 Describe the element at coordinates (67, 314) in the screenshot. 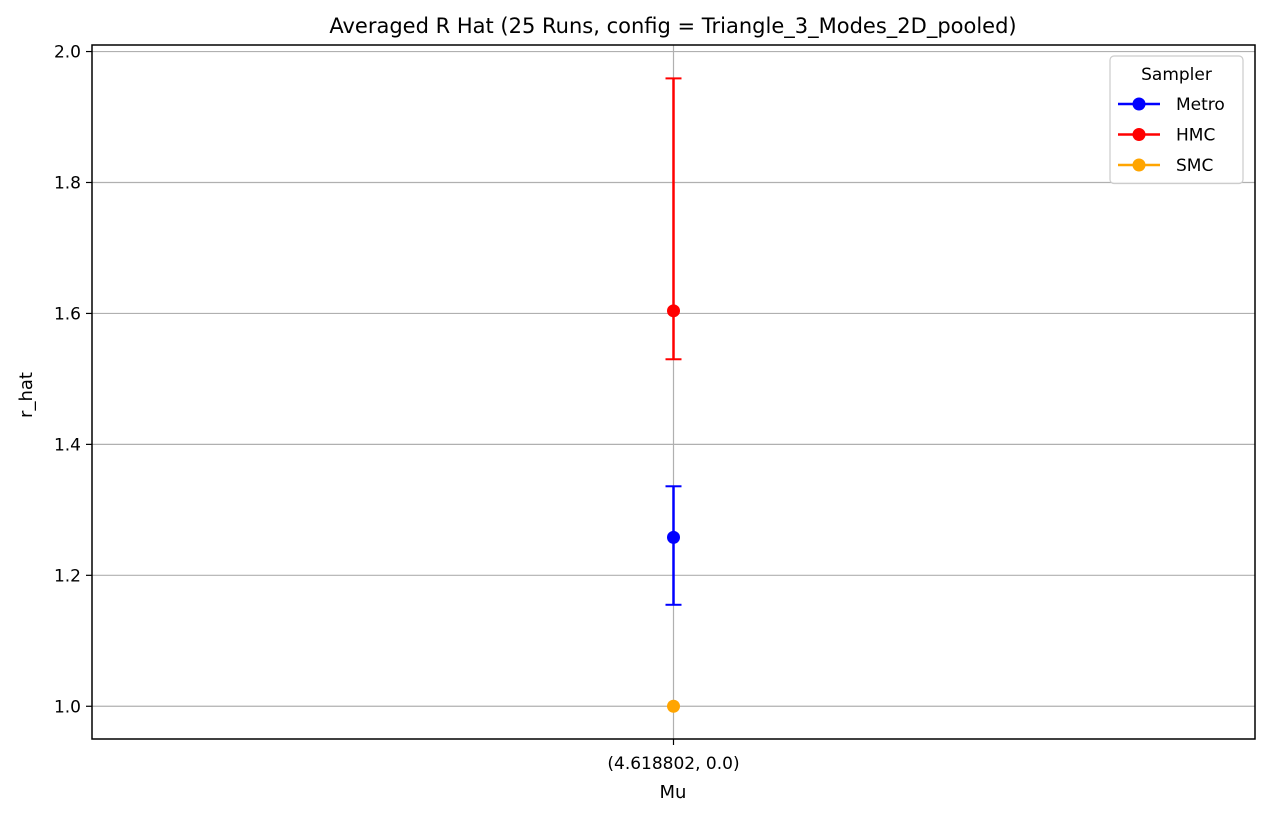

I see `y-tick-label: 1.6` at that location.